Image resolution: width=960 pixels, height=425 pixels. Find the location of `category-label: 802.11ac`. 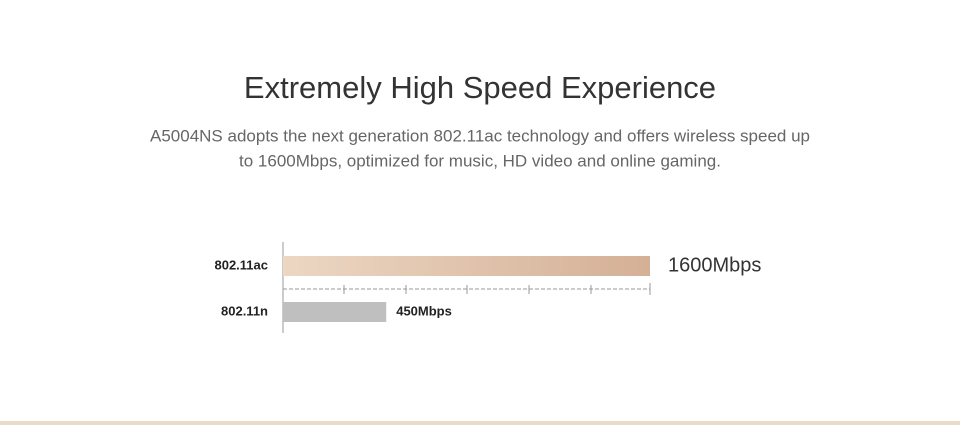

category-label: 802.11ac is located at coordinates (241, 264).